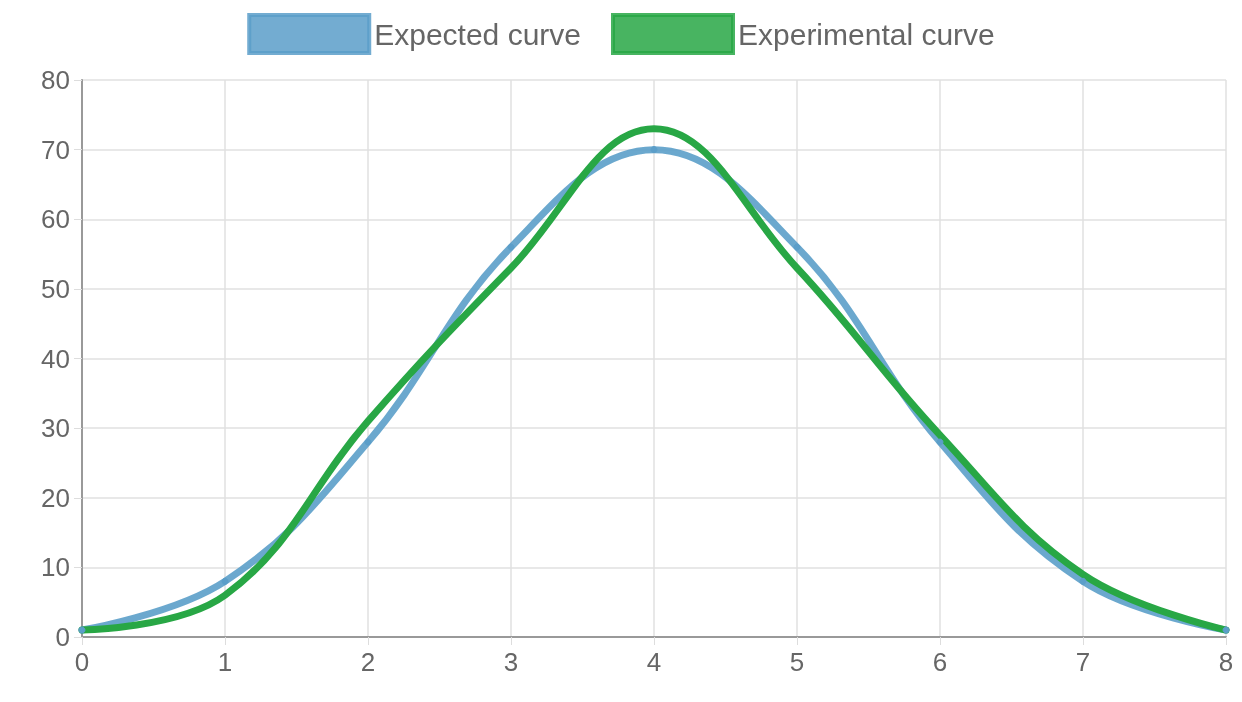 This screenshot has height=702, width=1242. What do you see at coordinates (62, 637) in the screenshot?
I see `y-tick-label: 0` at bounding box center [62, 637].